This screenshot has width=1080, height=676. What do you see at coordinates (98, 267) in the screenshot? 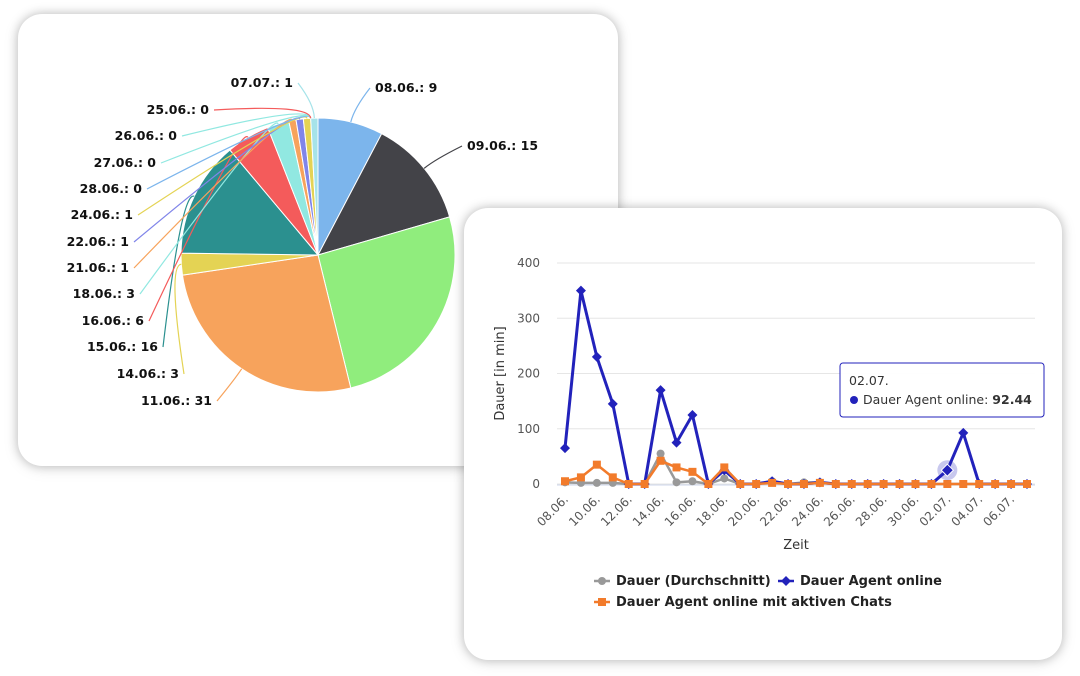
I see `pie-data-label: 21.06.: 1` at bounding box center [98, 267].